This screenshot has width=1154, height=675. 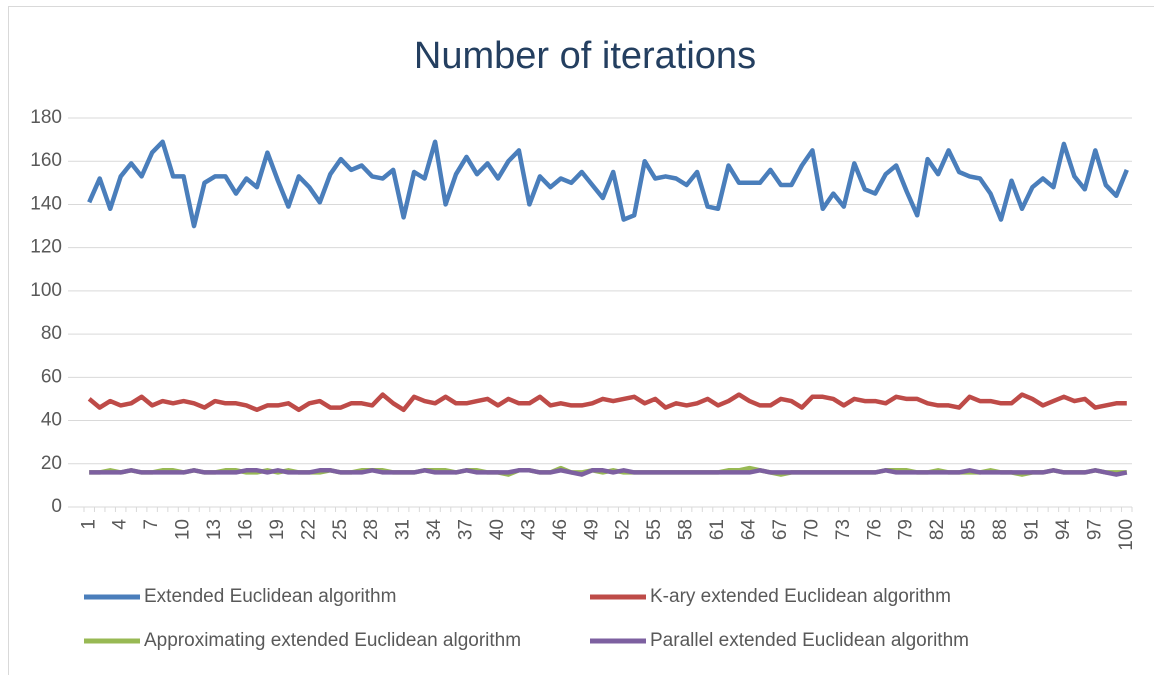 What do you see at coordinates (1063, 530) in the screenshot?
I see `x-tick-label: 94` at bounding box center [1063, 530].